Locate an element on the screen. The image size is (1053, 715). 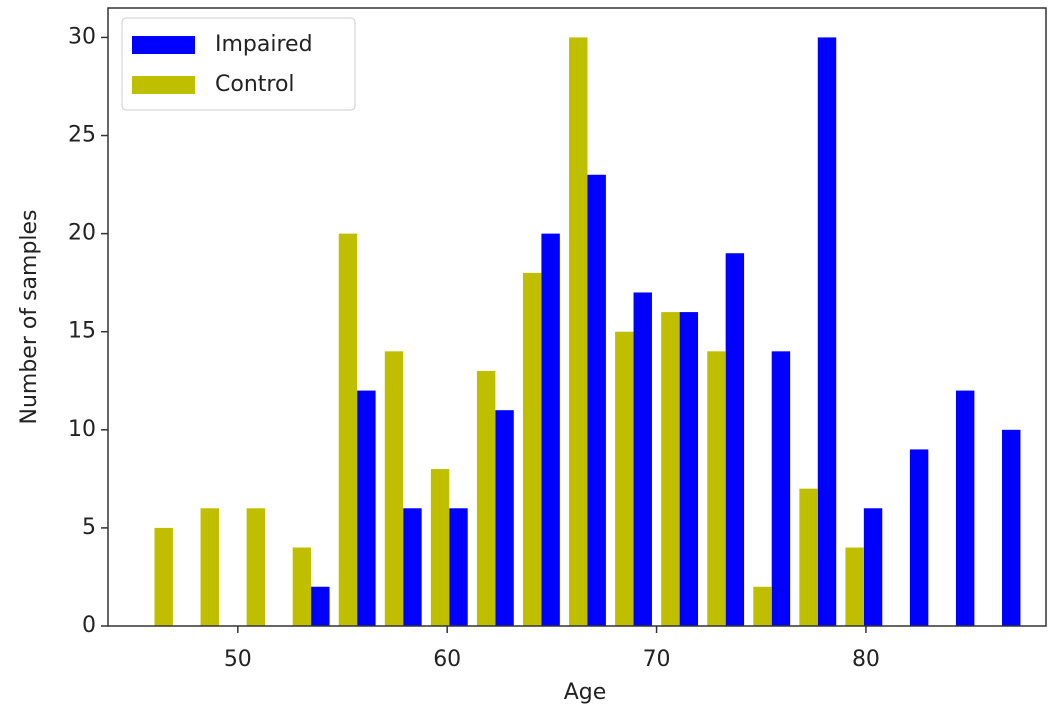
y-axis-label: Number of samples is located at coordinates (29, 316).